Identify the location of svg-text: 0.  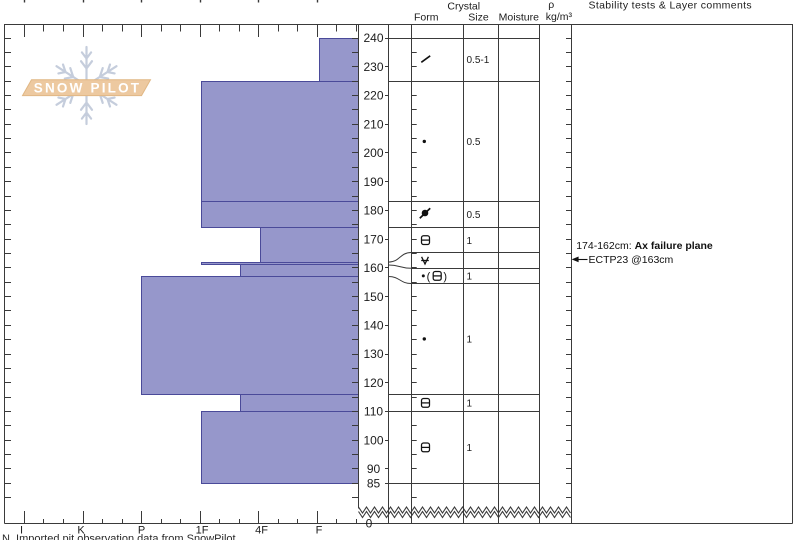
(369, 523).